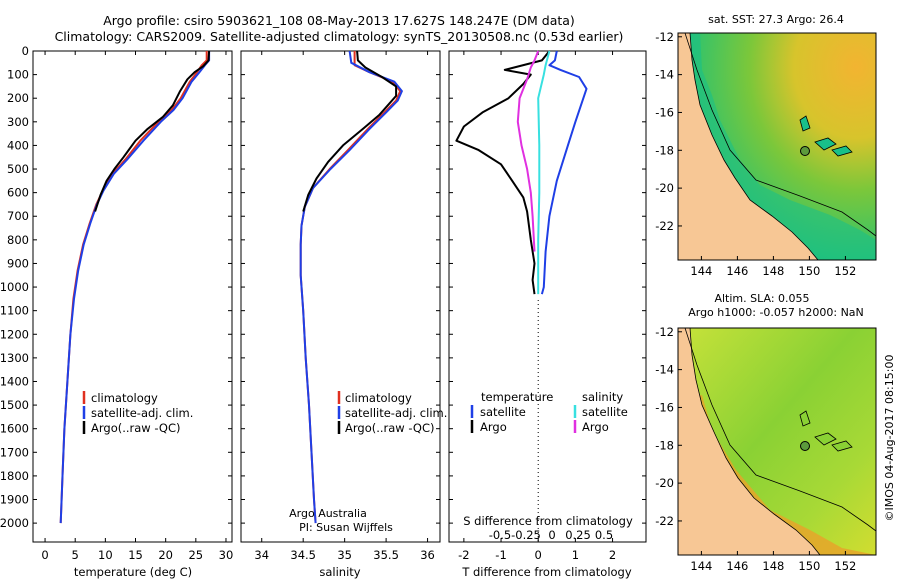  I want to click on y-tick-label: 600, so click(18, 193).